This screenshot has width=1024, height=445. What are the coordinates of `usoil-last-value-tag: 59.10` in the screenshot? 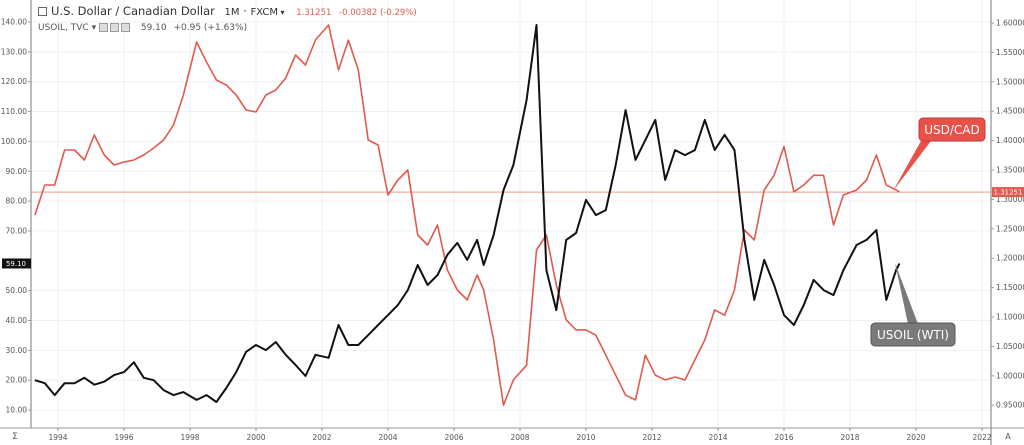 It's located at (16, 263).